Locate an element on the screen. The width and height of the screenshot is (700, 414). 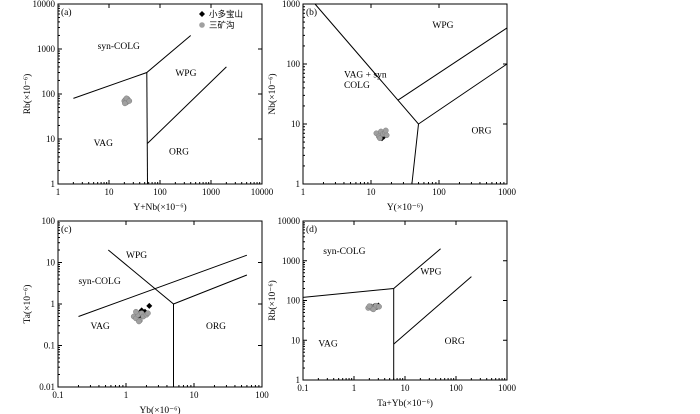
panel-tag: (b) is located at coordinates (311, 12).